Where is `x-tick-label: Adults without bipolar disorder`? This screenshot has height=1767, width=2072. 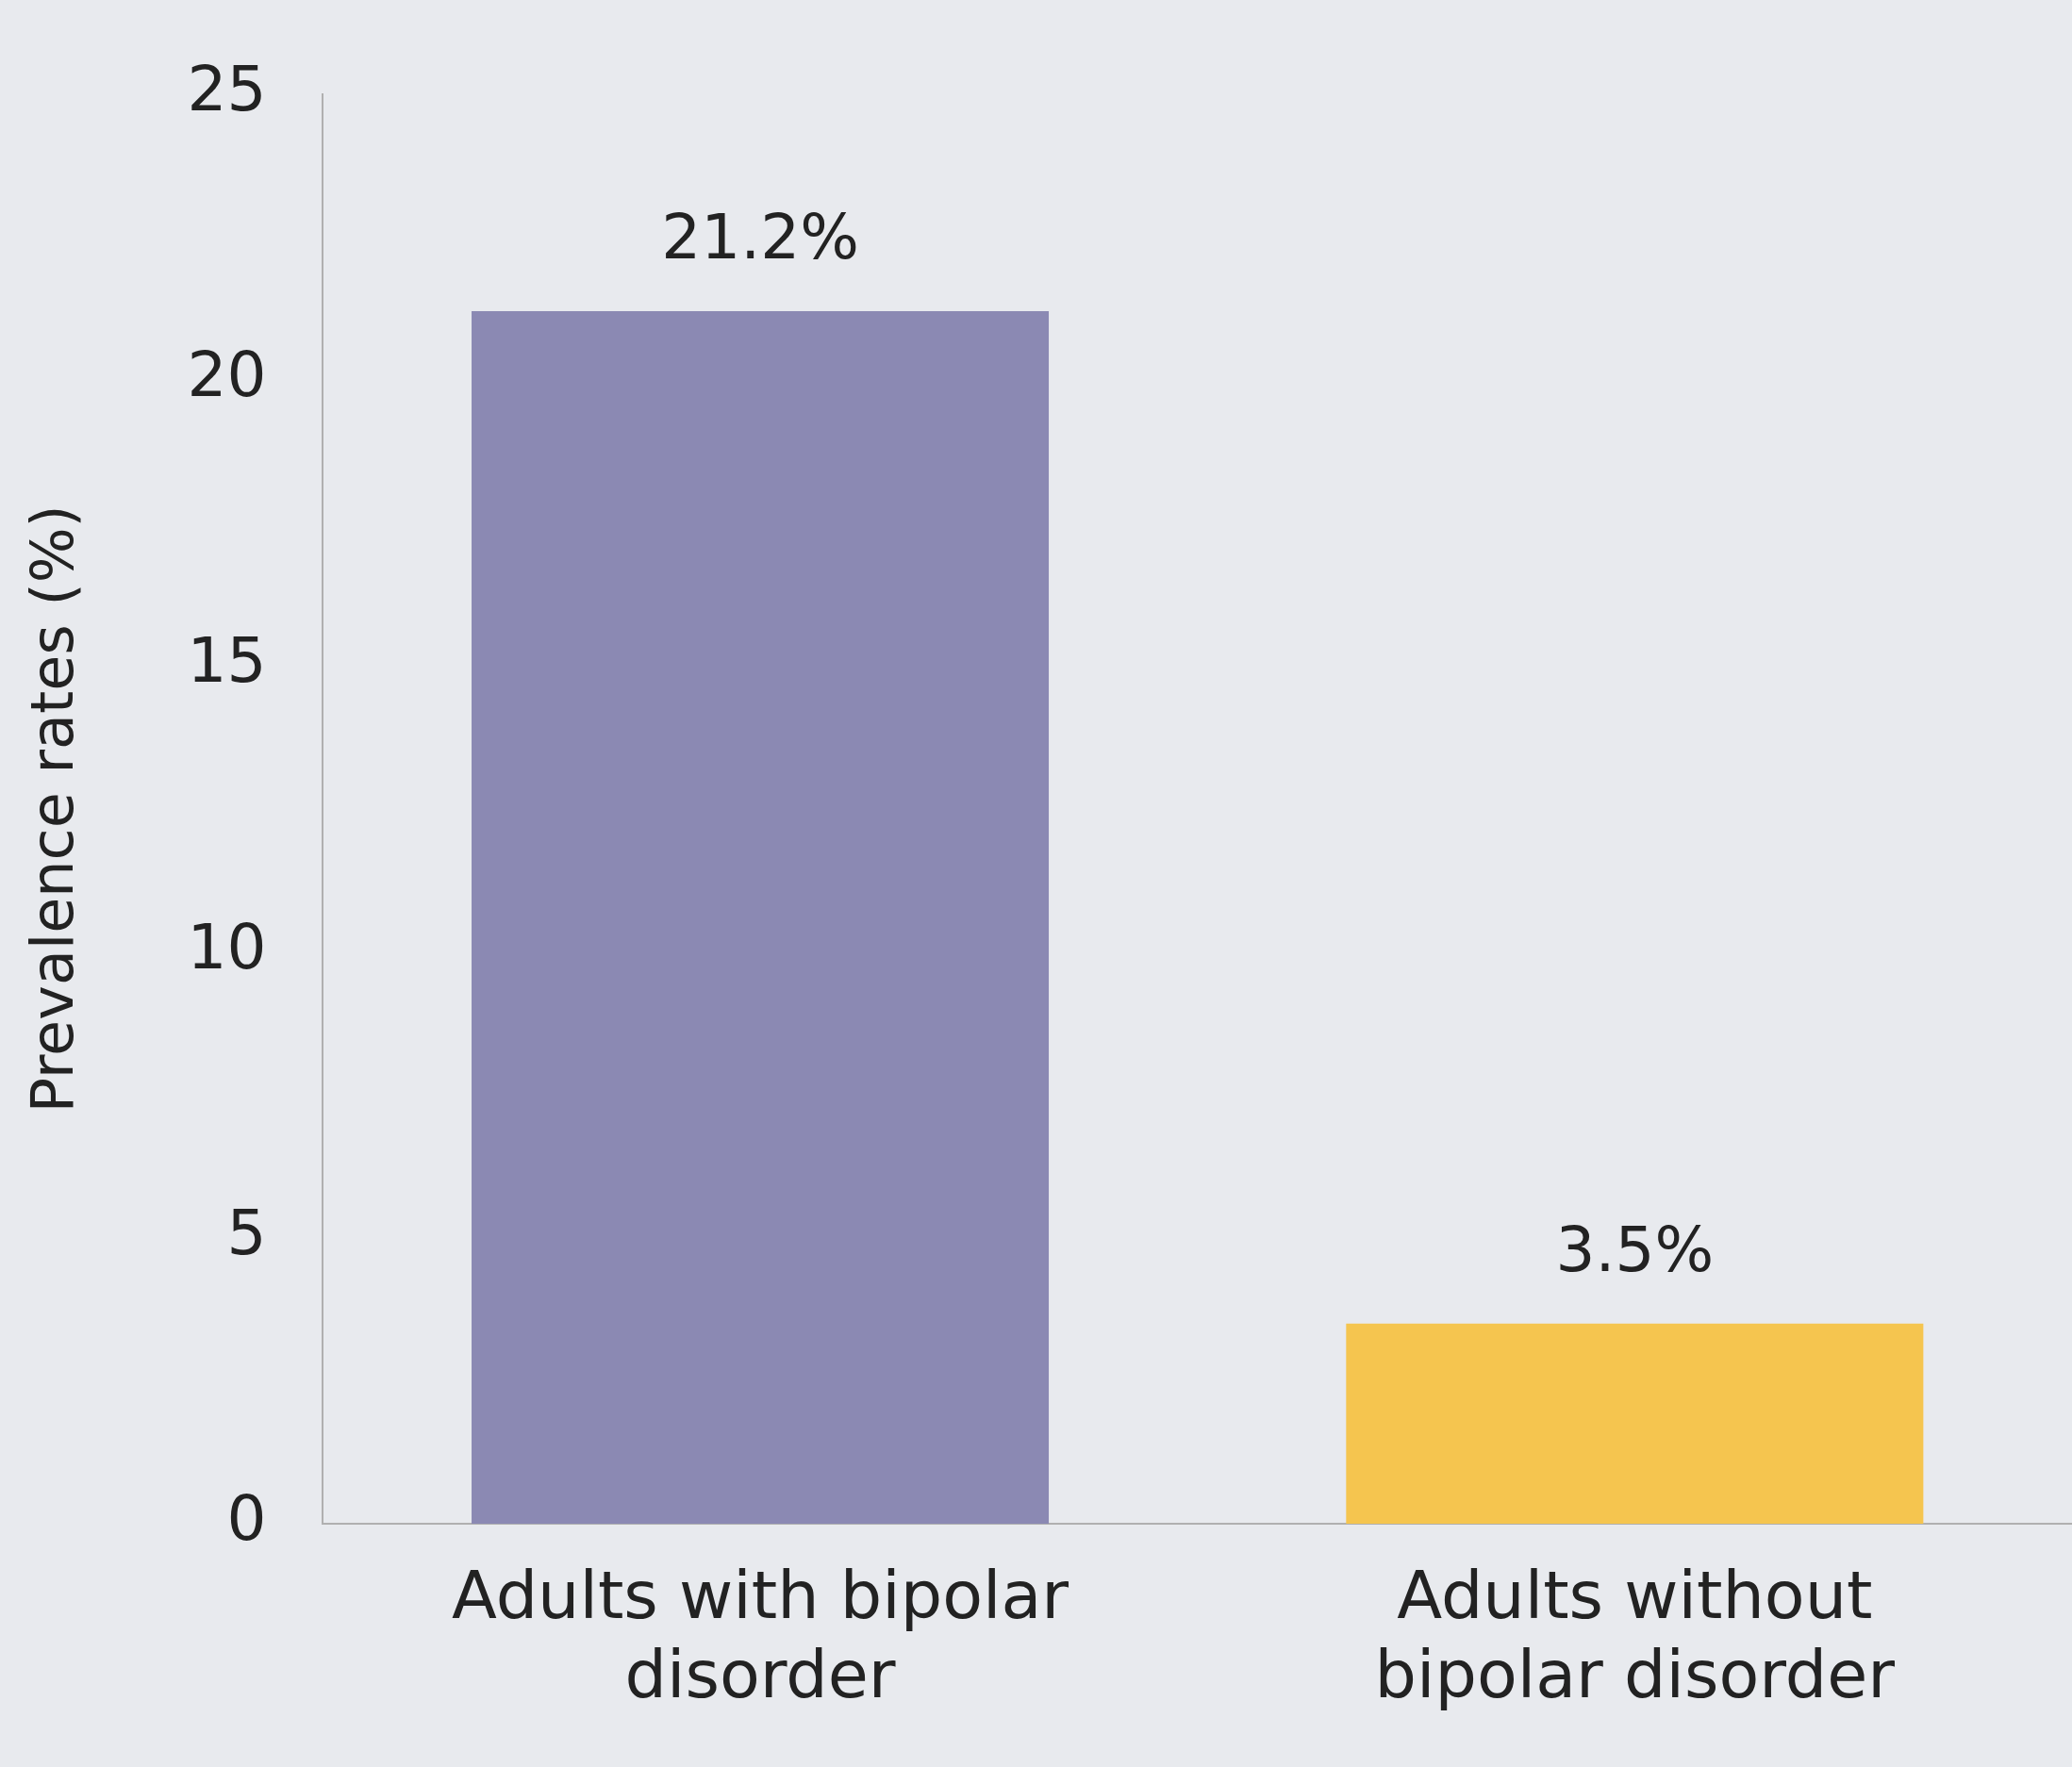 x-tick-label: Adults without bipolar disorder is located at coordinates (1635, 1636).